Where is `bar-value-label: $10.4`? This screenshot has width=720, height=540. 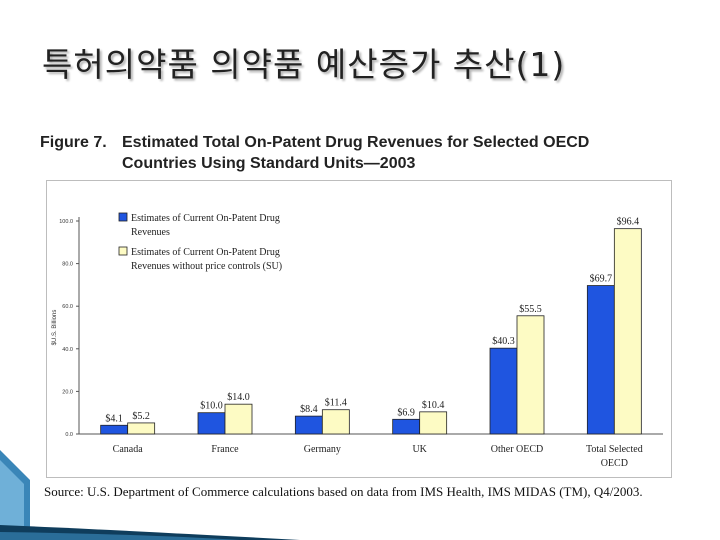
bar-value-label: $10.4 is located at coordinates (433, 405).